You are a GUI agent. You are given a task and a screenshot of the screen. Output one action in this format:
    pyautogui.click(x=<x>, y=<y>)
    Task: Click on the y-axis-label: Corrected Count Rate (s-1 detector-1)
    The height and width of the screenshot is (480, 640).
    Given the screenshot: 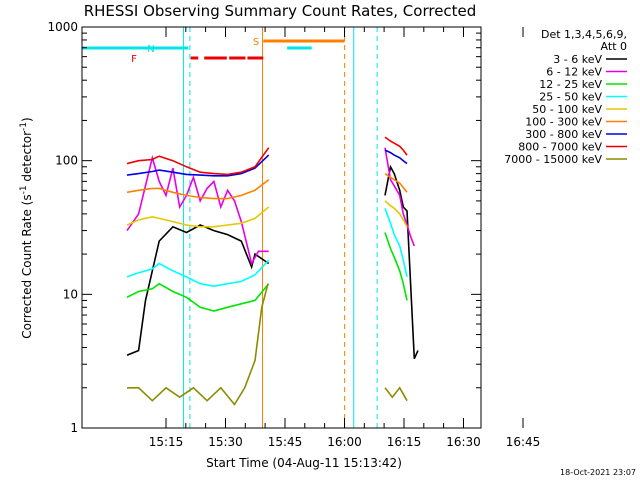 What is the action you would take?
    pyautogui.click(x=26, y=227)
    